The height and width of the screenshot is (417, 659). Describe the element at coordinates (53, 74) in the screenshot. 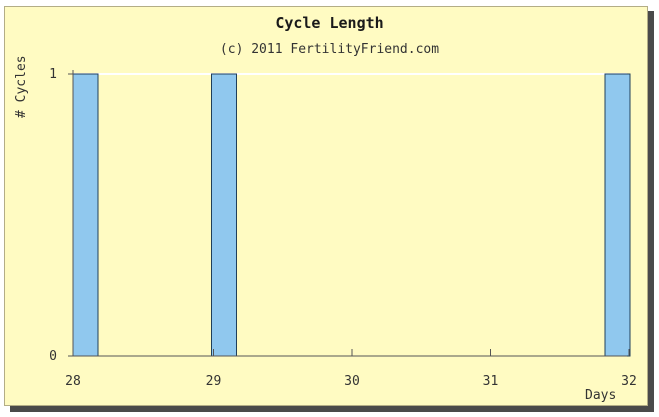

I see `y-tick-label-1: 1` at that location.